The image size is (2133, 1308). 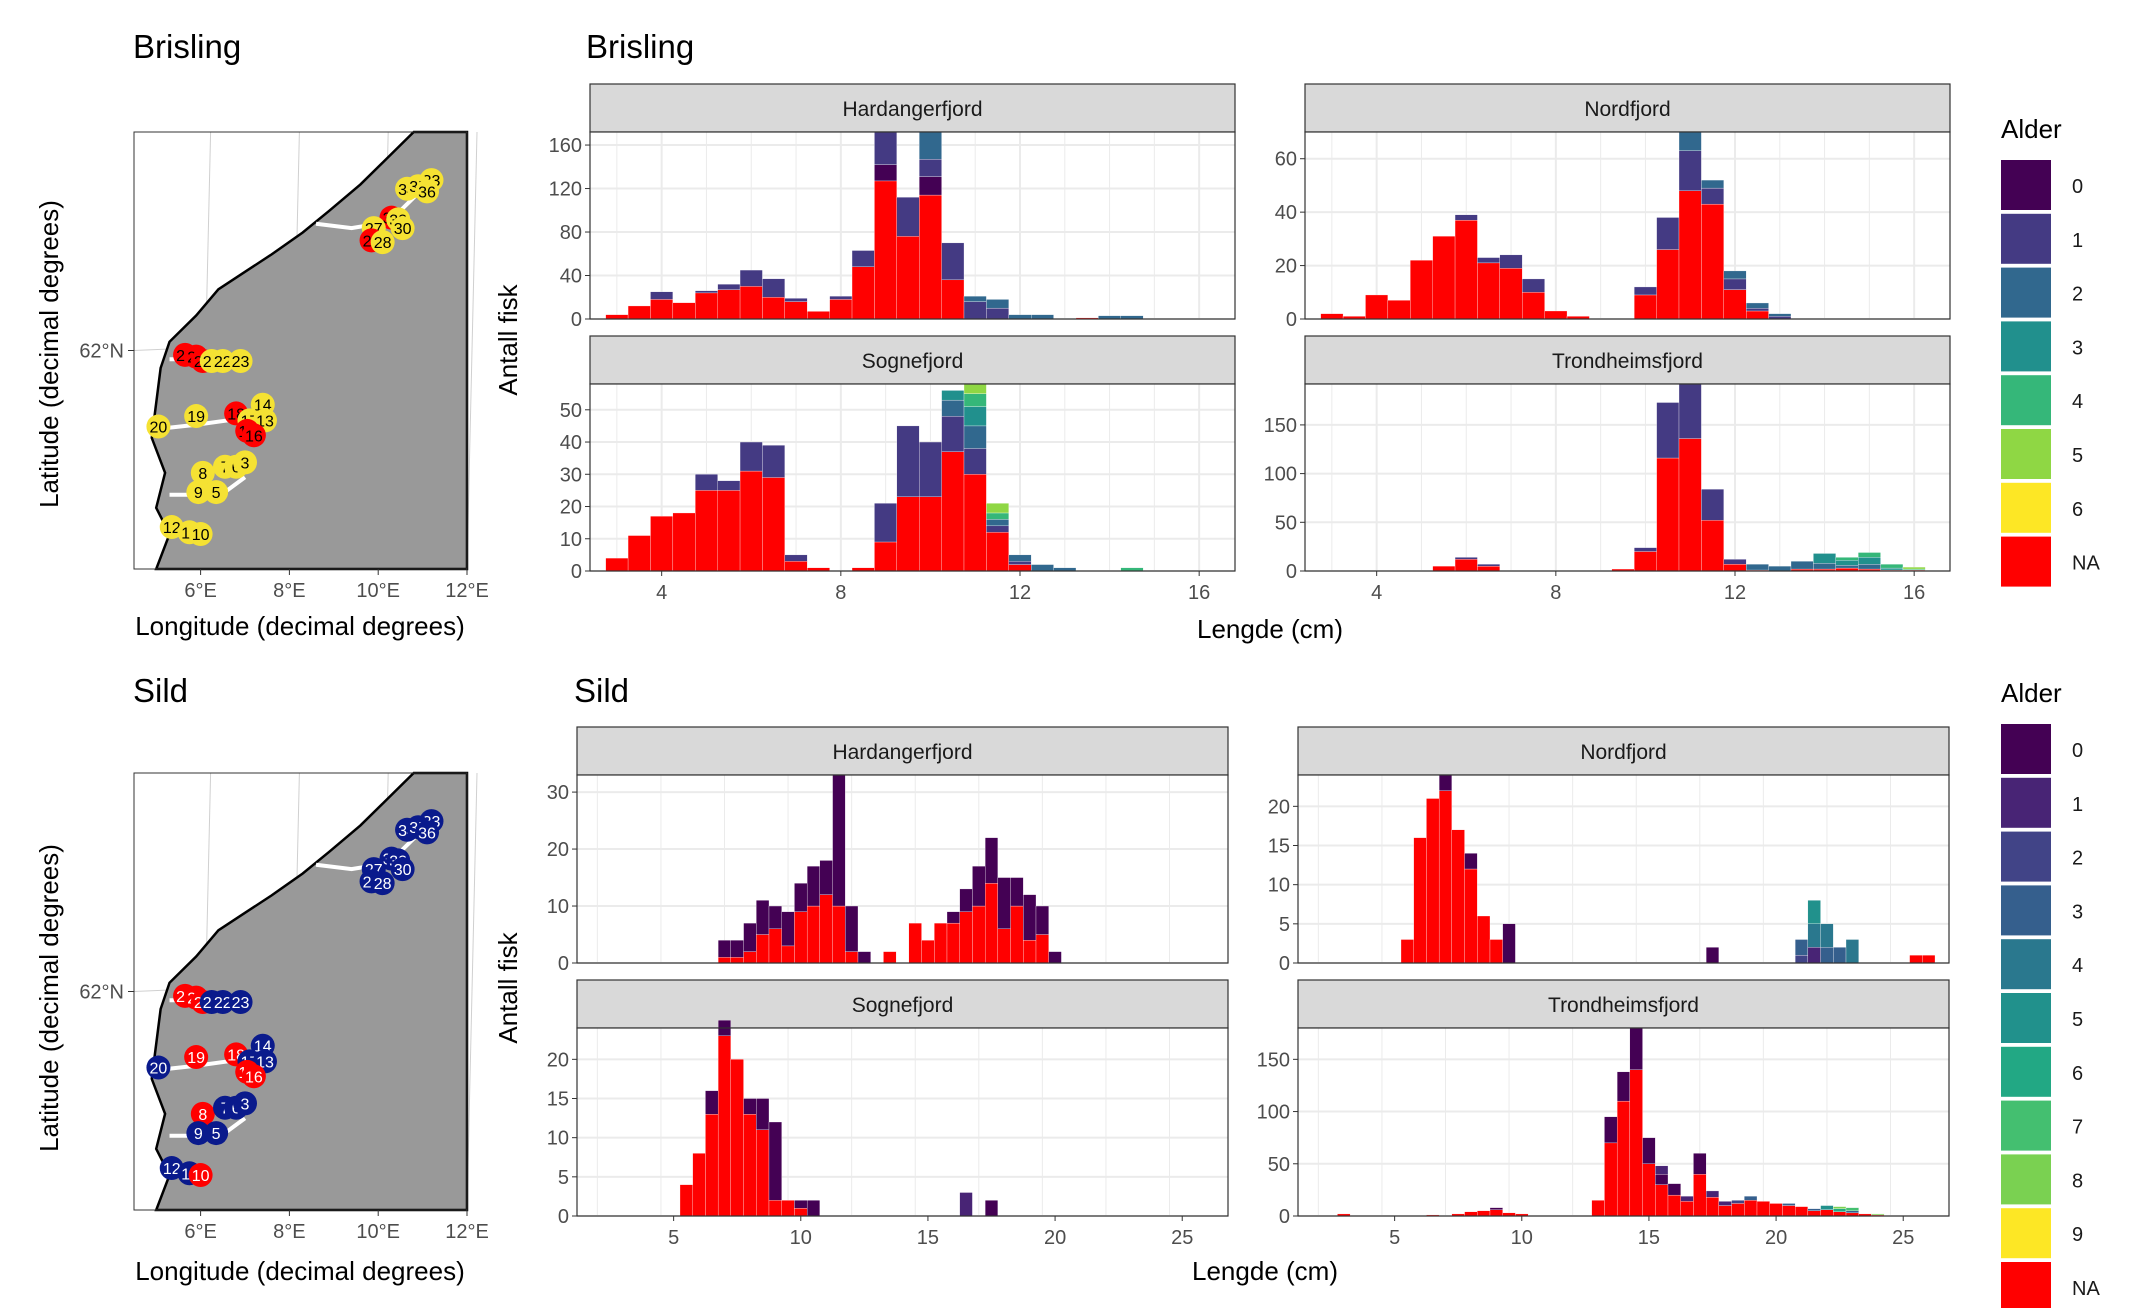 What do you see at coordinates (888, 850) in the screenshot?
I see `facet-hardangerfjord: Hardangerfjord 0 10 20 30` at bounding box center [888, 850].